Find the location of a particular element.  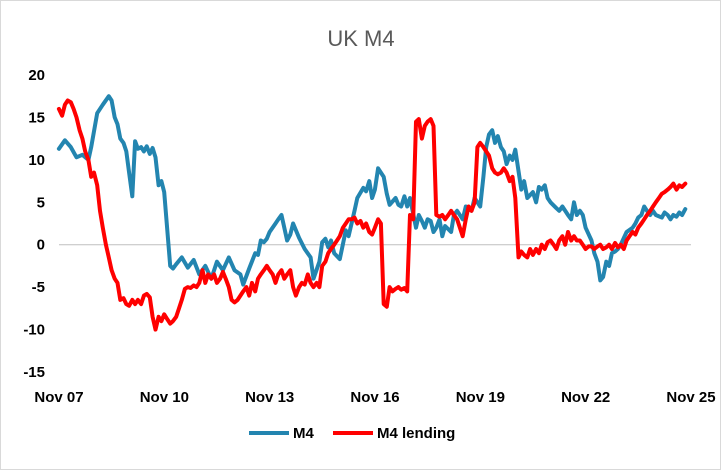

y-tick-label: -5 is located at coordinates (38, 287).